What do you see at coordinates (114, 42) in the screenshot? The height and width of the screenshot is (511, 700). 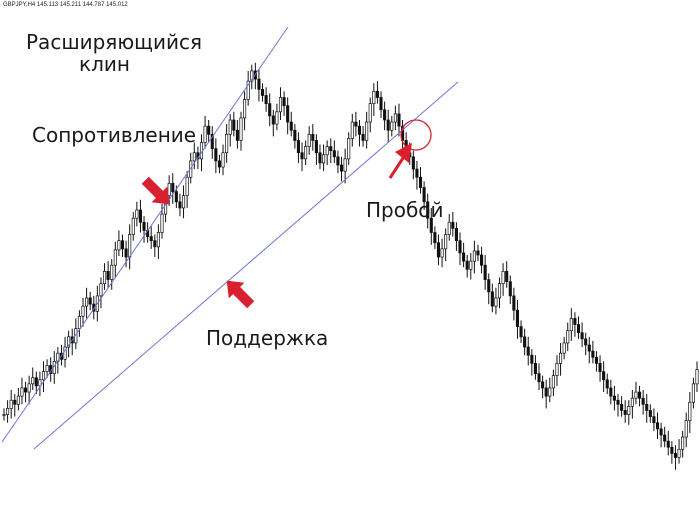 I see `pattern-title-line1: Расширяющийся` at bounding box center [114, 42].